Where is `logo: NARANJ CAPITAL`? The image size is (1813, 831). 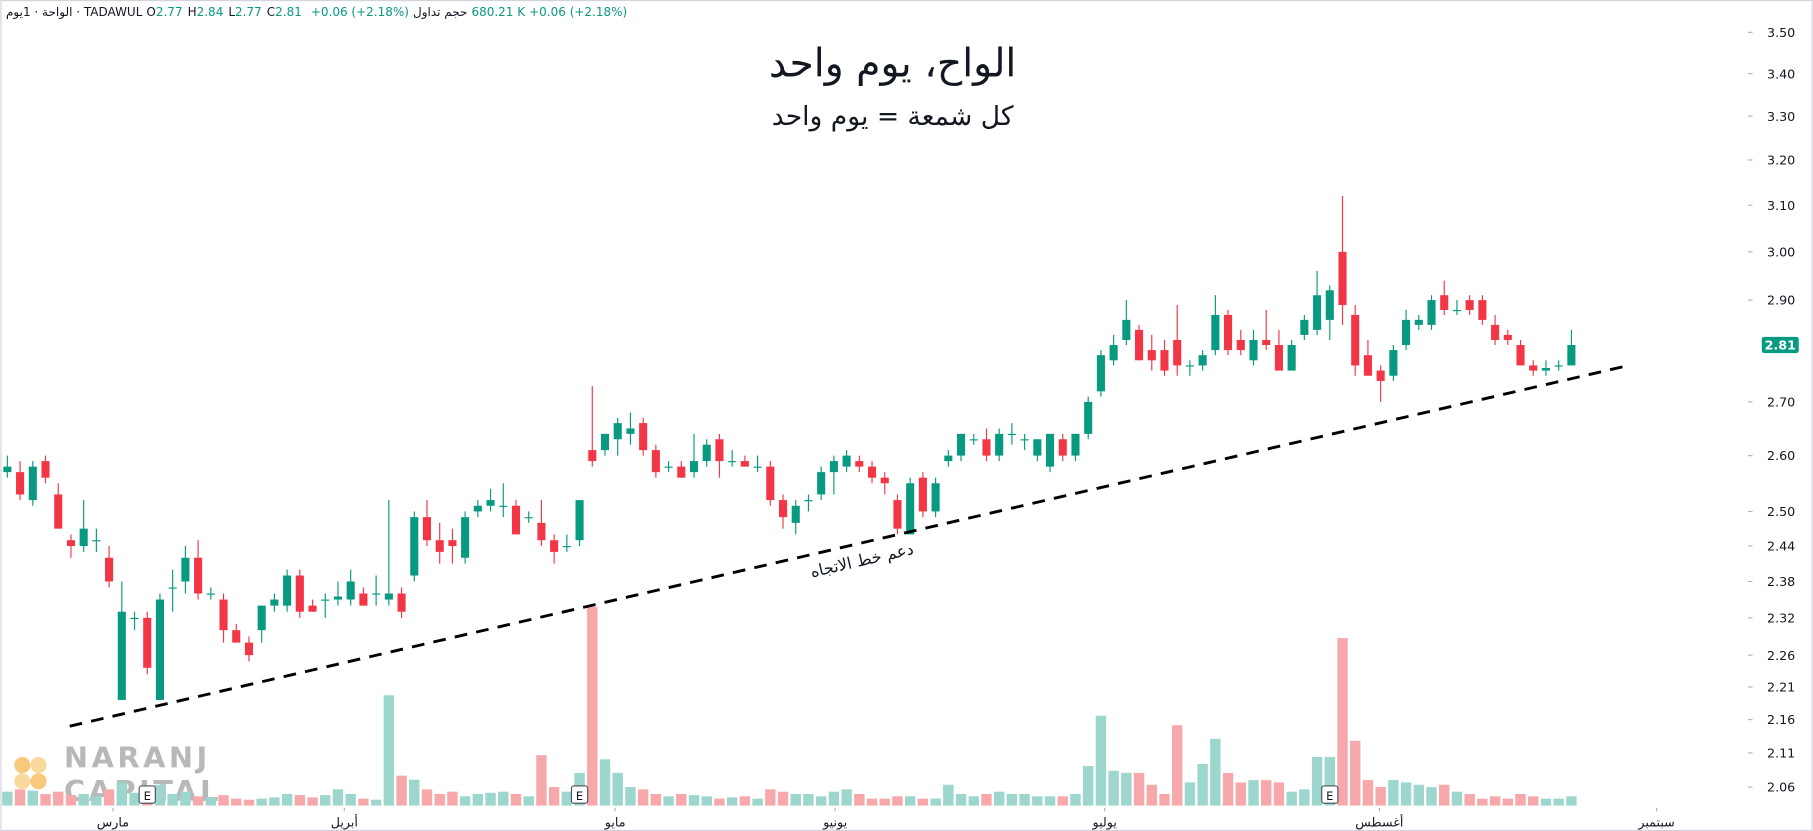
logo: NARANJ CAPITAL is located at coordinates (116, 774).